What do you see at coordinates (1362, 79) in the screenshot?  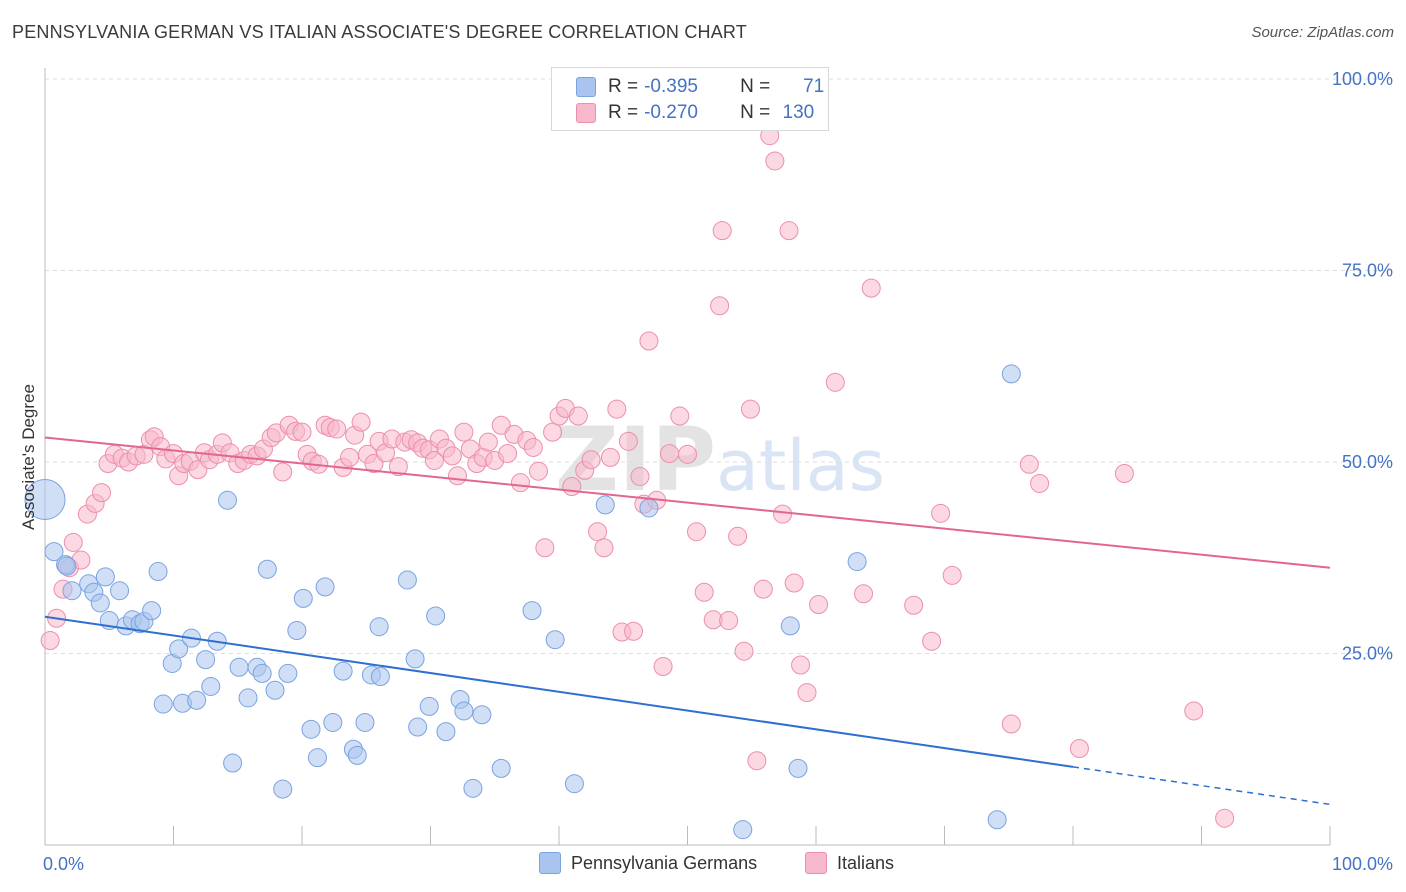 I see `y-tick-label: 100.0%` at bounding box center [1362, 79].